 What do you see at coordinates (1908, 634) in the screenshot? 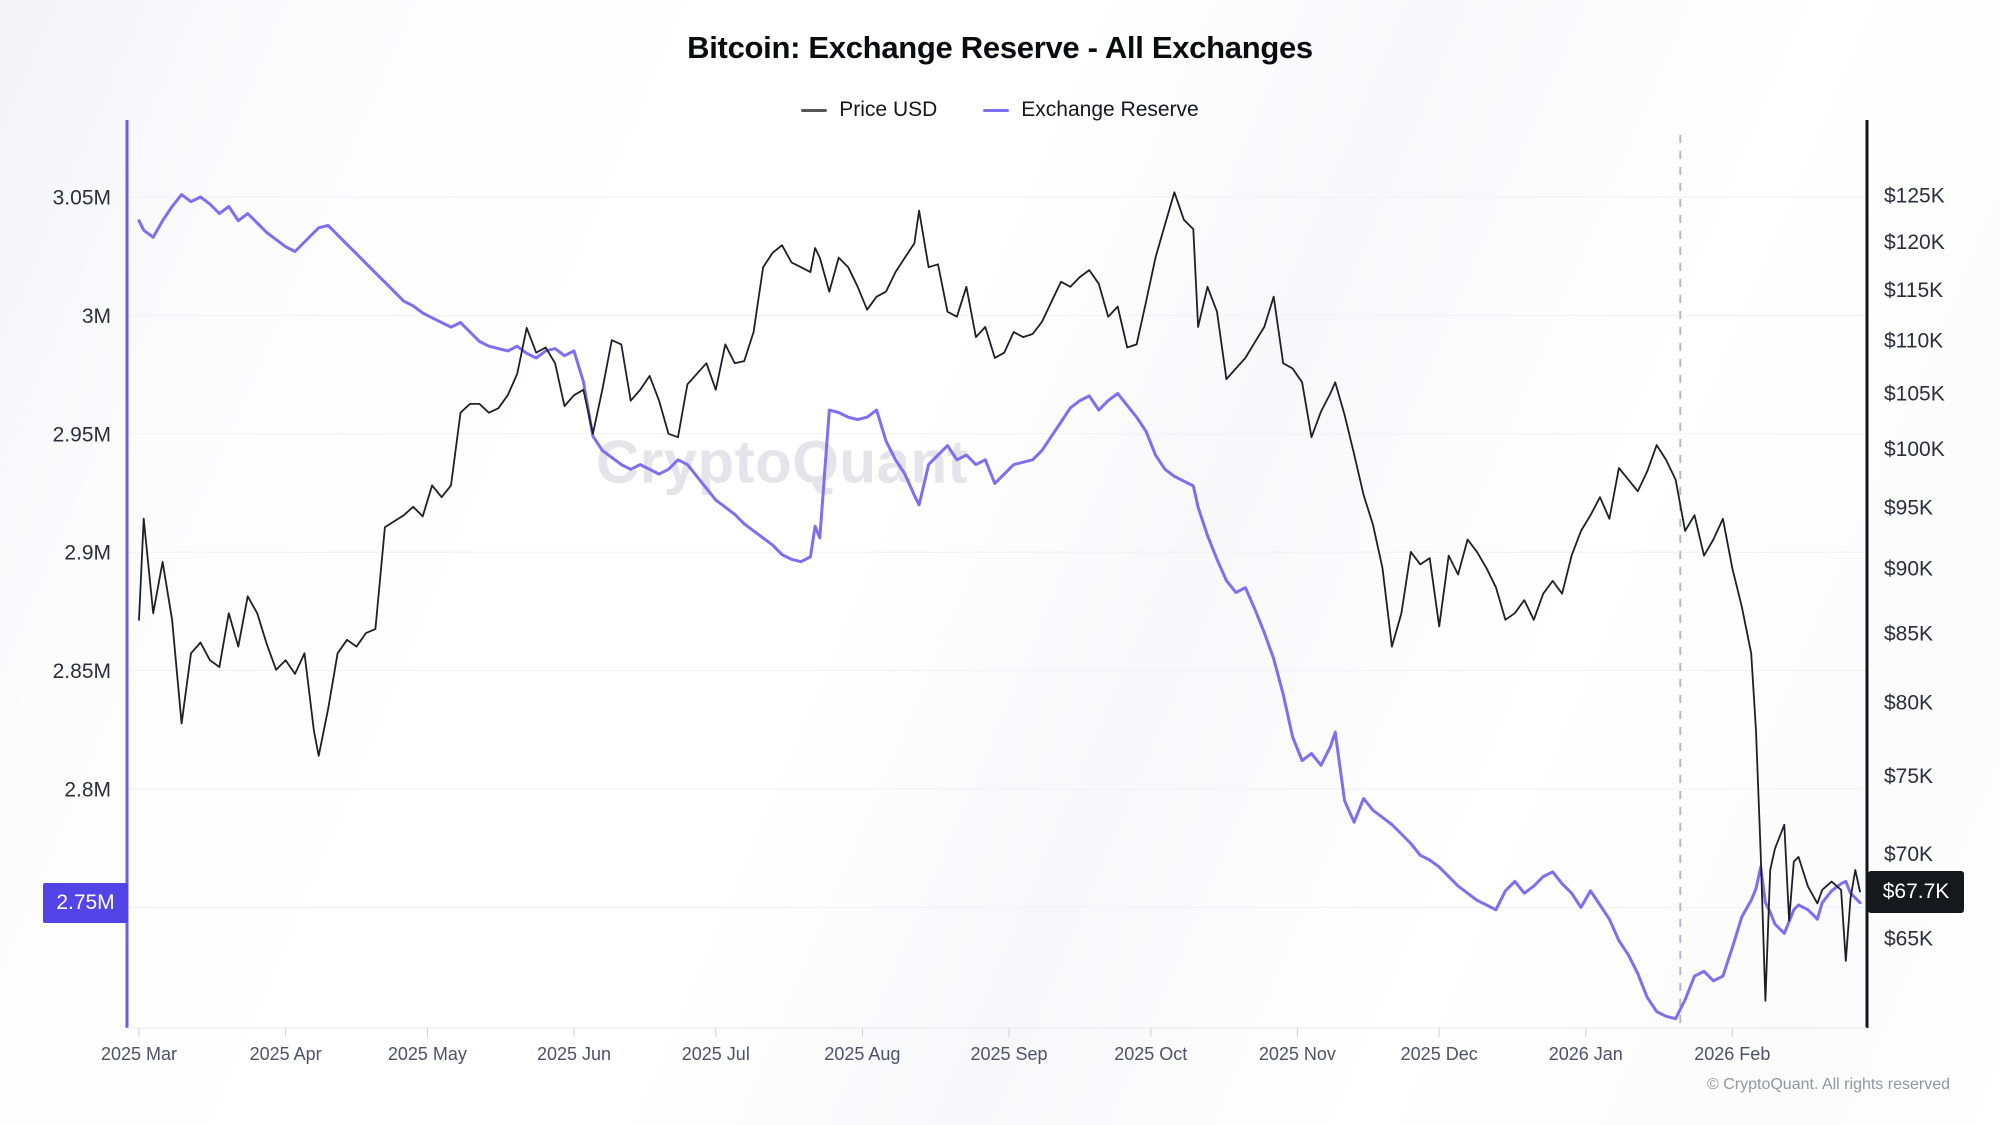
I see `y-axis-right-label: $85K` at bounding box center [1908, 634].